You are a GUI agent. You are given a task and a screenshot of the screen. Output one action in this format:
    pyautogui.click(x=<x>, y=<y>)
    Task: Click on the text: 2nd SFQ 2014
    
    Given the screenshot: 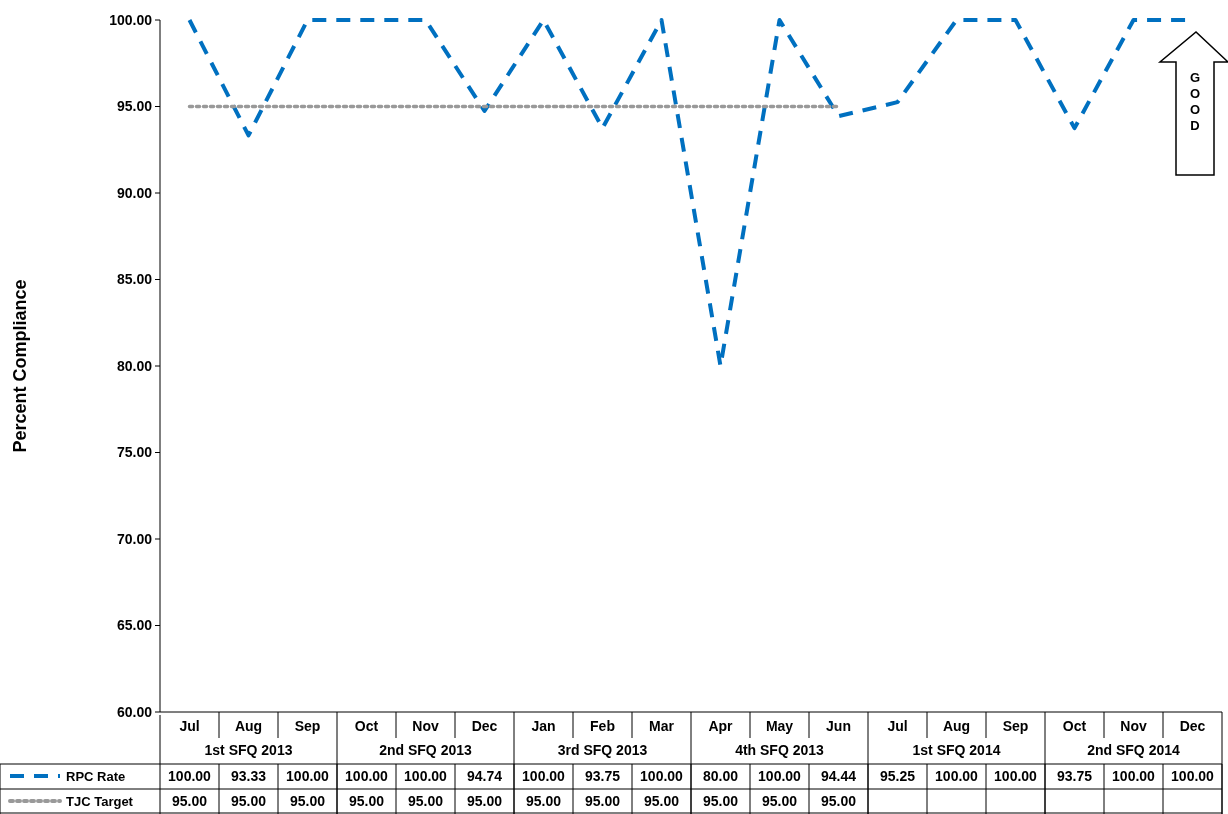 What is the action you would take?
    pyautogui.click(x=1134, y=750)
    